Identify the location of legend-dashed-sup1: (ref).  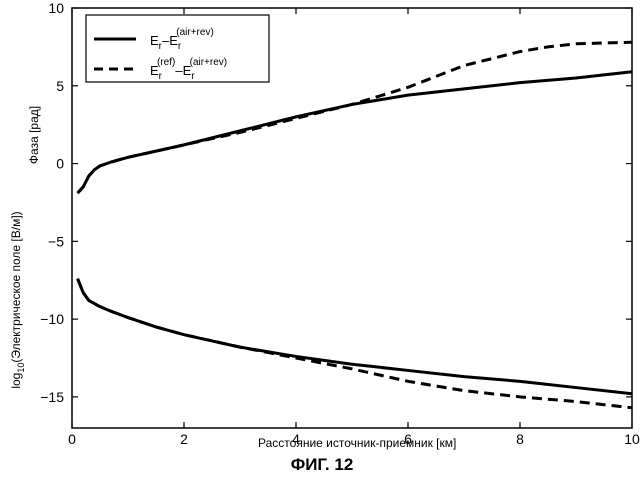
(166, 62).